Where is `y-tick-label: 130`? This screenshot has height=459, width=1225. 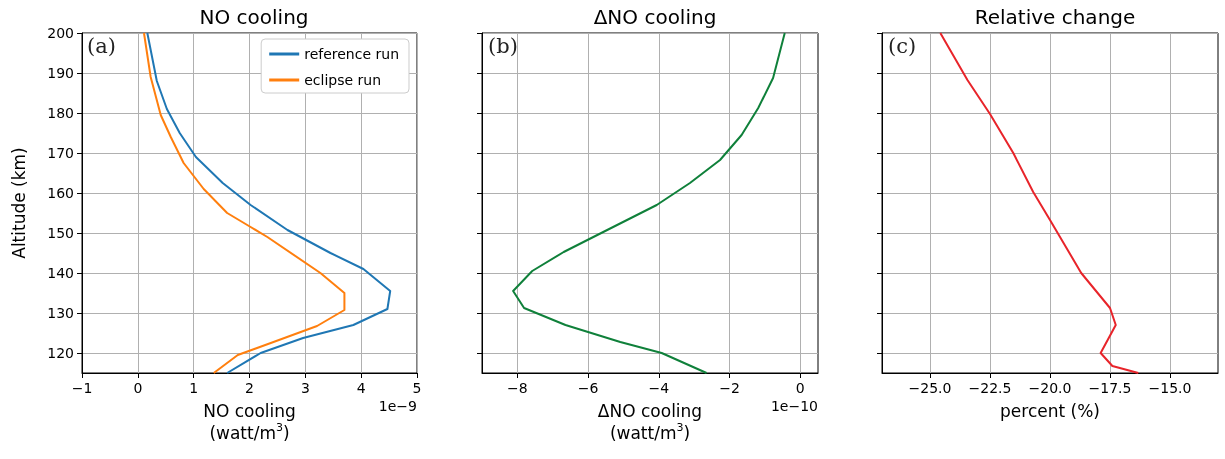
y-tick-label: 130 is located at coordinates (60, 313).